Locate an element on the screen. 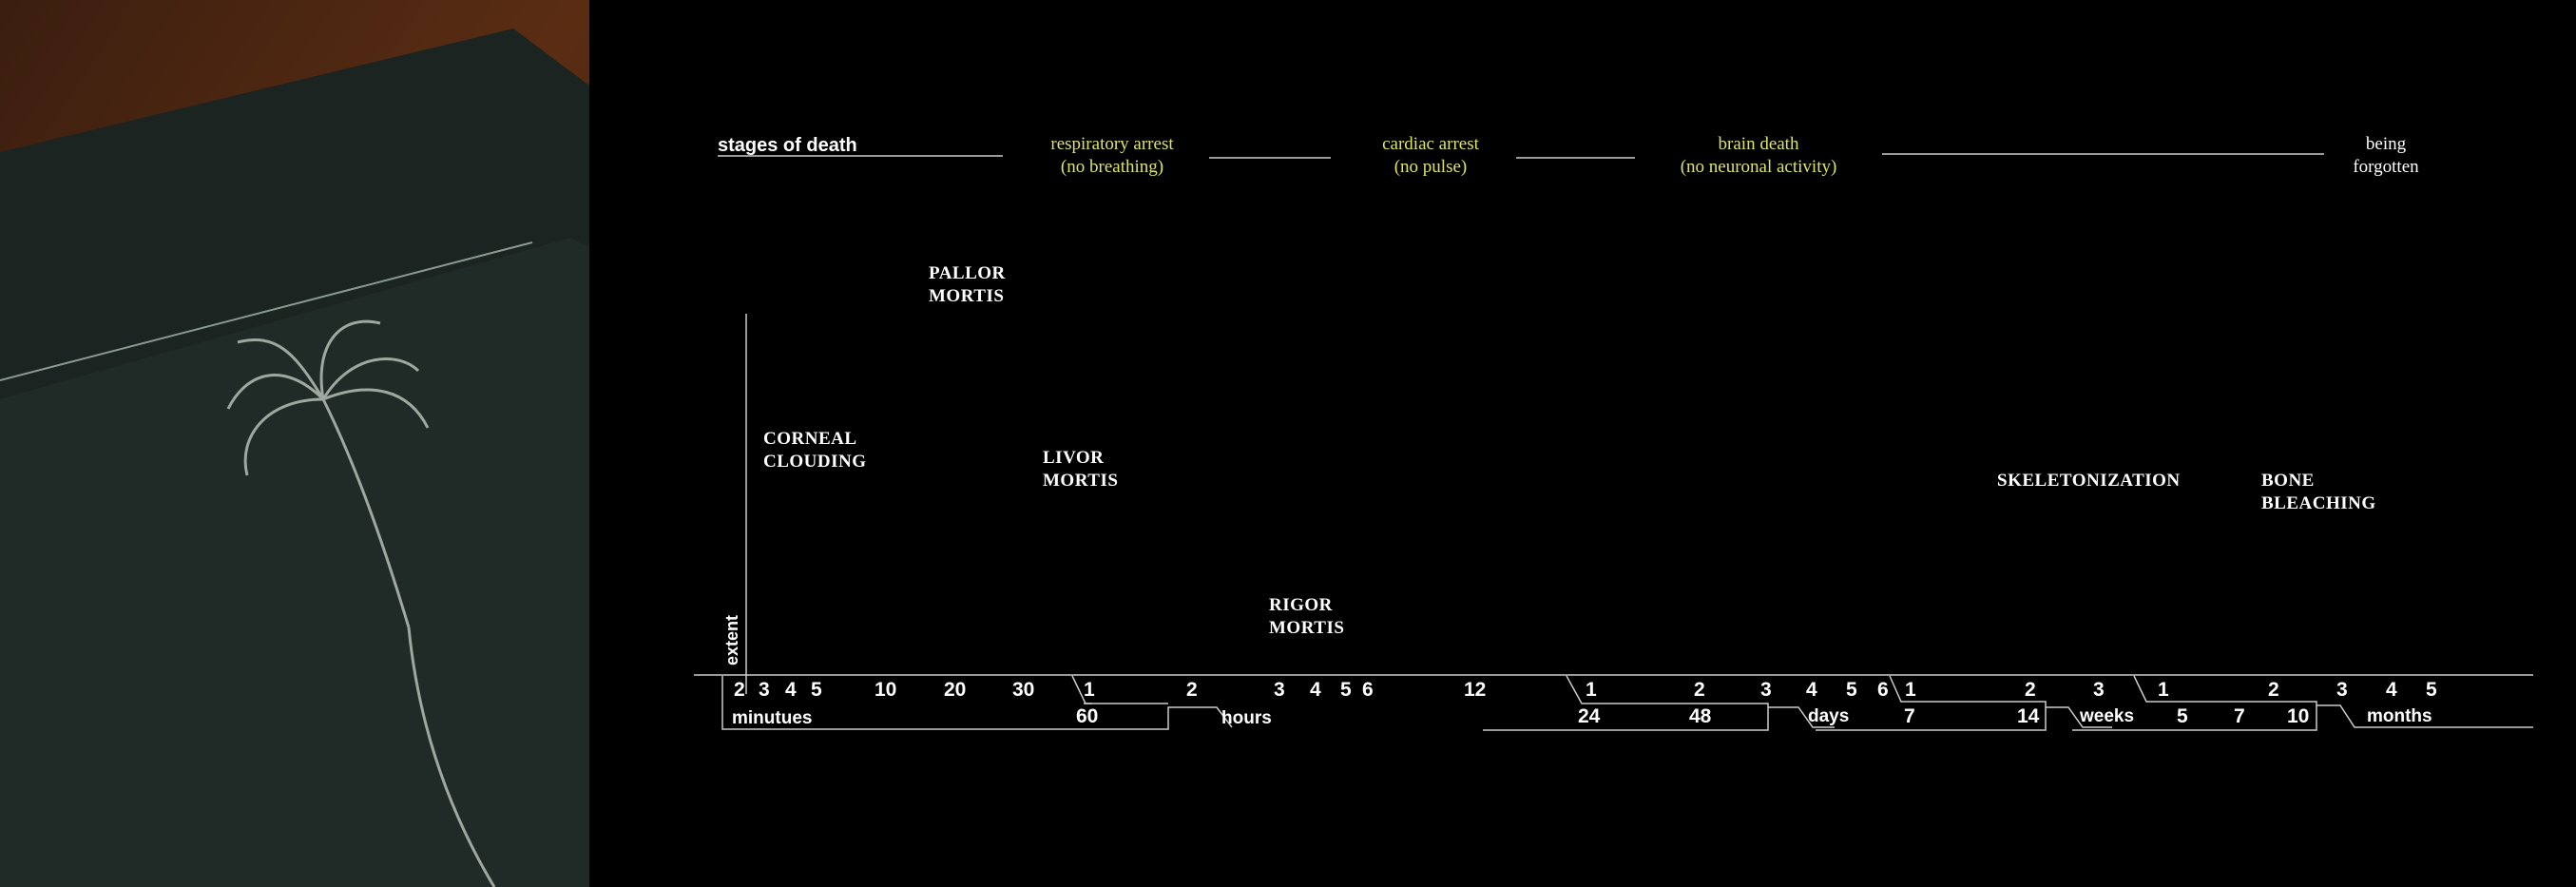 The image size is (2576, 887). tick-label: 12 is located at coordinates (1475, 690).